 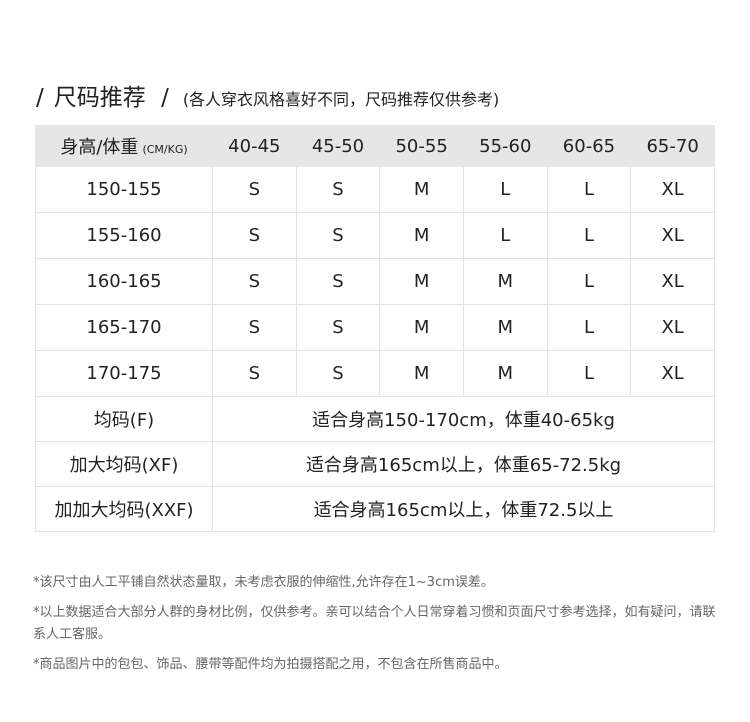 I want to click on table-row: 160-165 S S M M L XL, so click(x=375, y=281).